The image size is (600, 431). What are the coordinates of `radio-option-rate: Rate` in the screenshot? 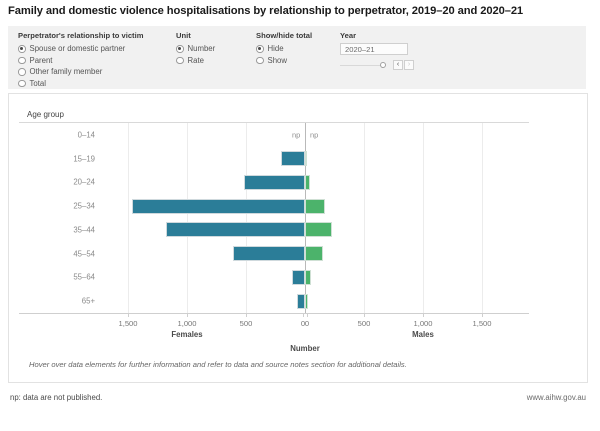 It's located at (195, 61).